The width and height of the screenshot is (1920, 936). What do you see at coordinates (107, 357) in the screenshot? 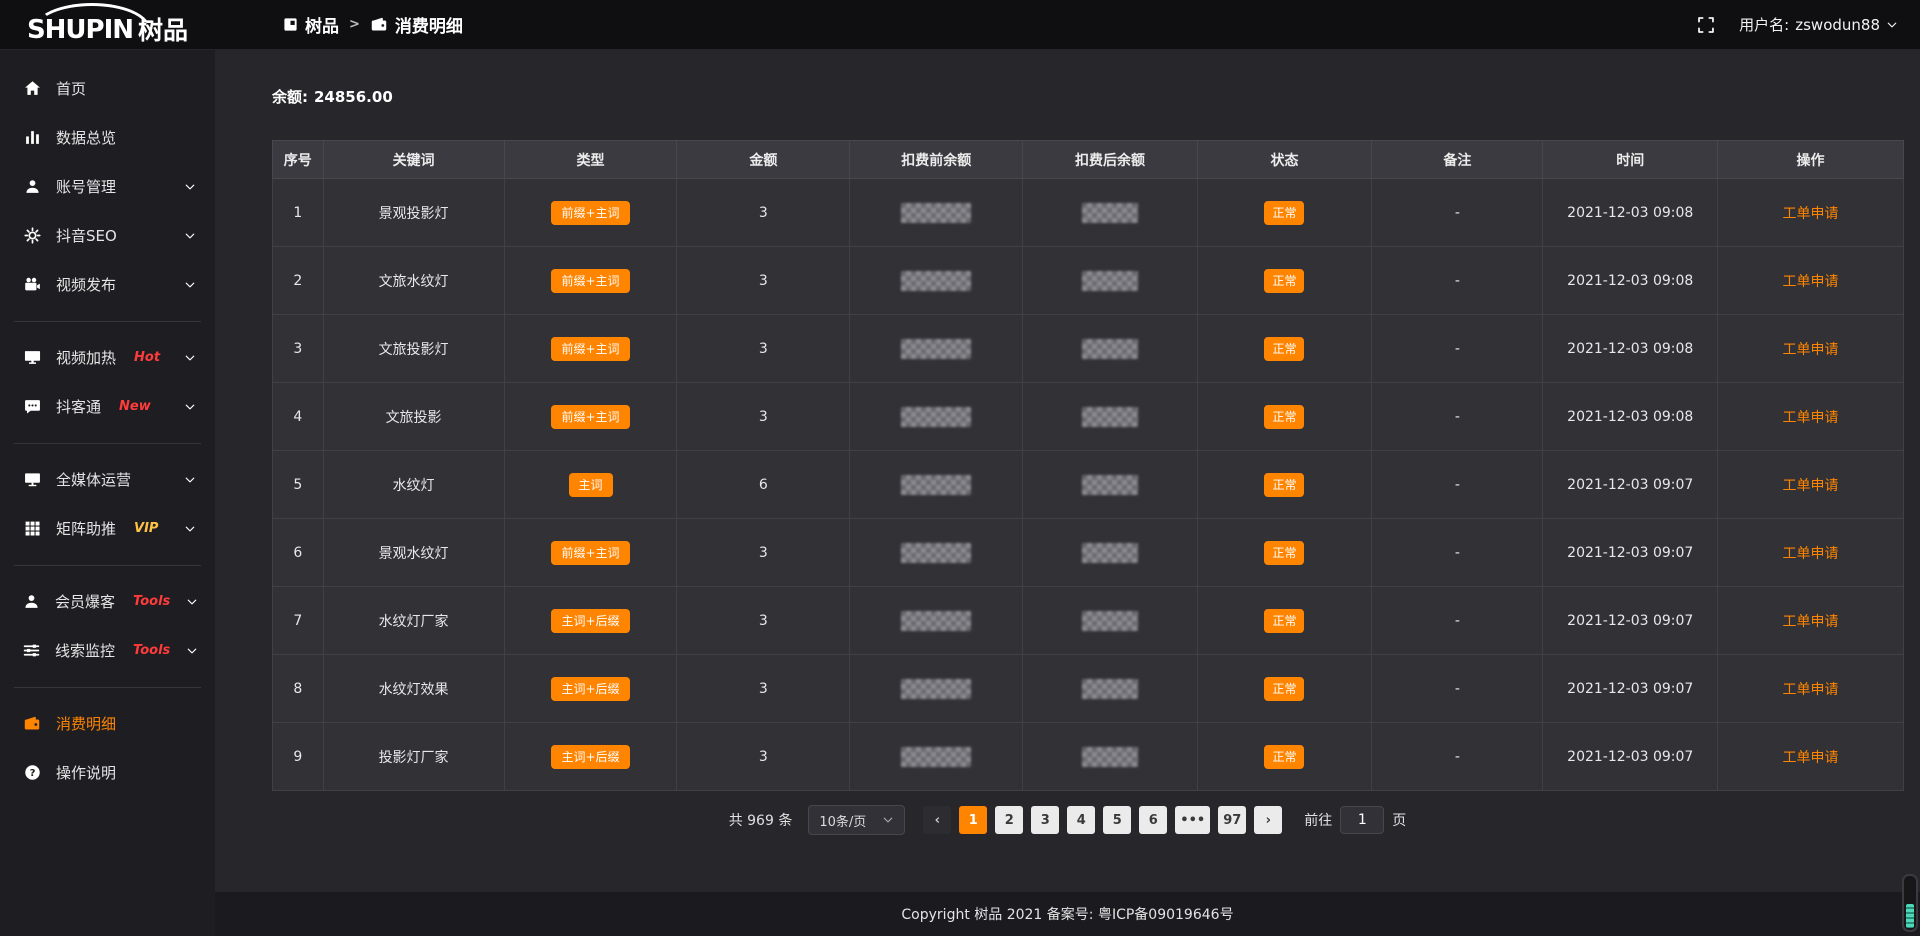
I see `sidebar-item-6: 视频加热 Hot` at bounding box center [107, 357].